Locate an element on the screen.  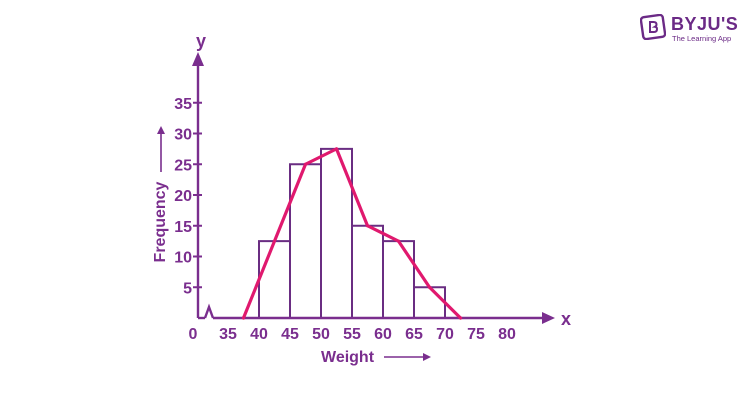
y-tick-label-30: 30 is located at coordinates (183, 135).